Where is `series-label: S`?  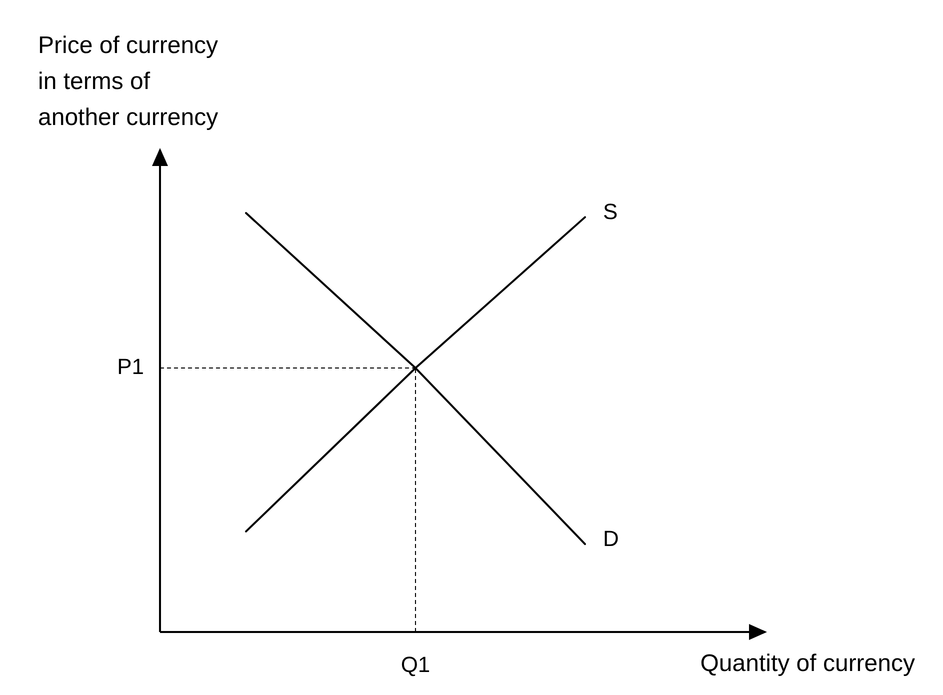
series-label: S is located at coordinates (610, 211).